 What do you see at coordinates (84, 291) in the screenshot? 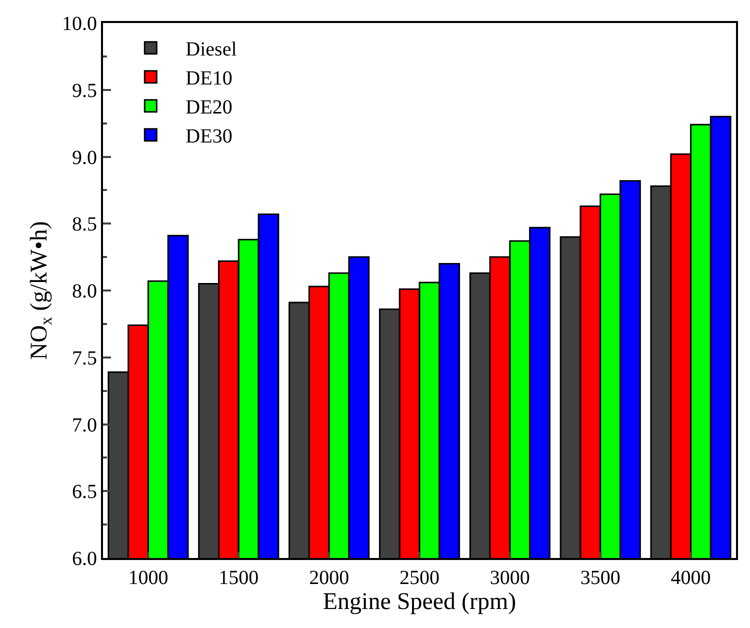
I see `y-tick-label: 8.0` at bounding box center [84, 291].